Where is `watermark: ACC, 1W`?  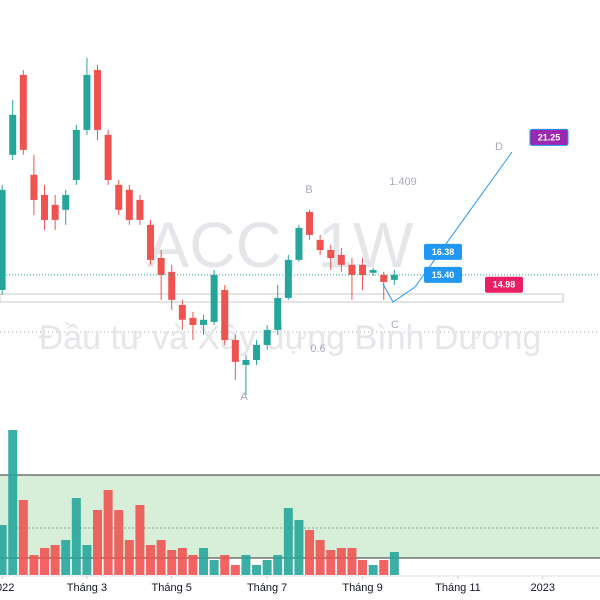
watermark: ACC, 1W is located at coordinates (280, 245).